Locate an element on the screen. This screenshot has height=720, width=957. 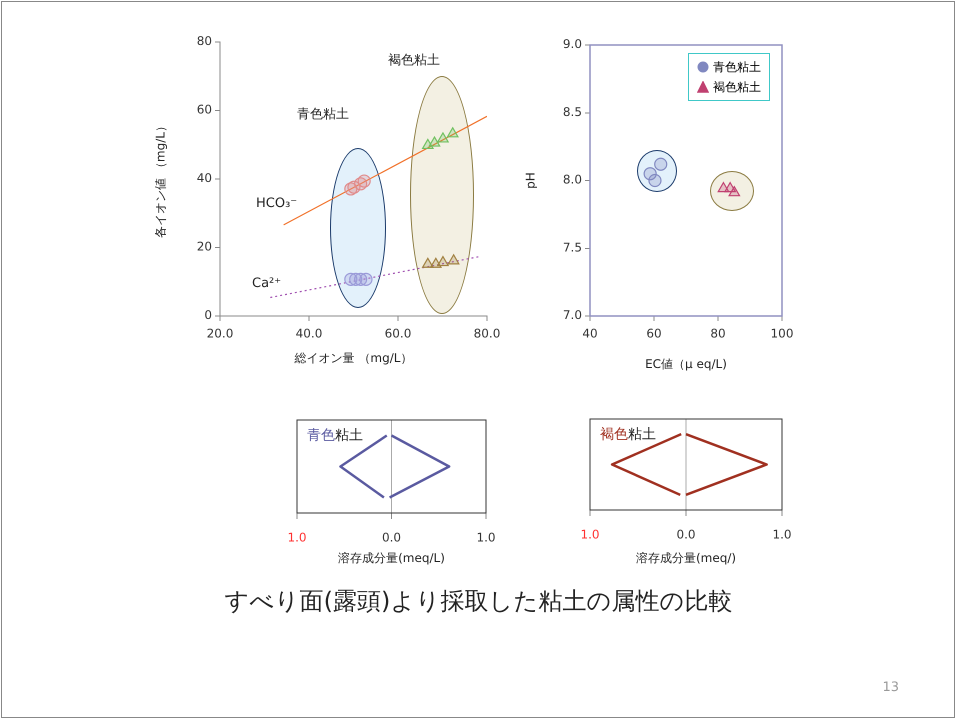
y-tick-label: 8.5 is located at coordinates (572, 111).